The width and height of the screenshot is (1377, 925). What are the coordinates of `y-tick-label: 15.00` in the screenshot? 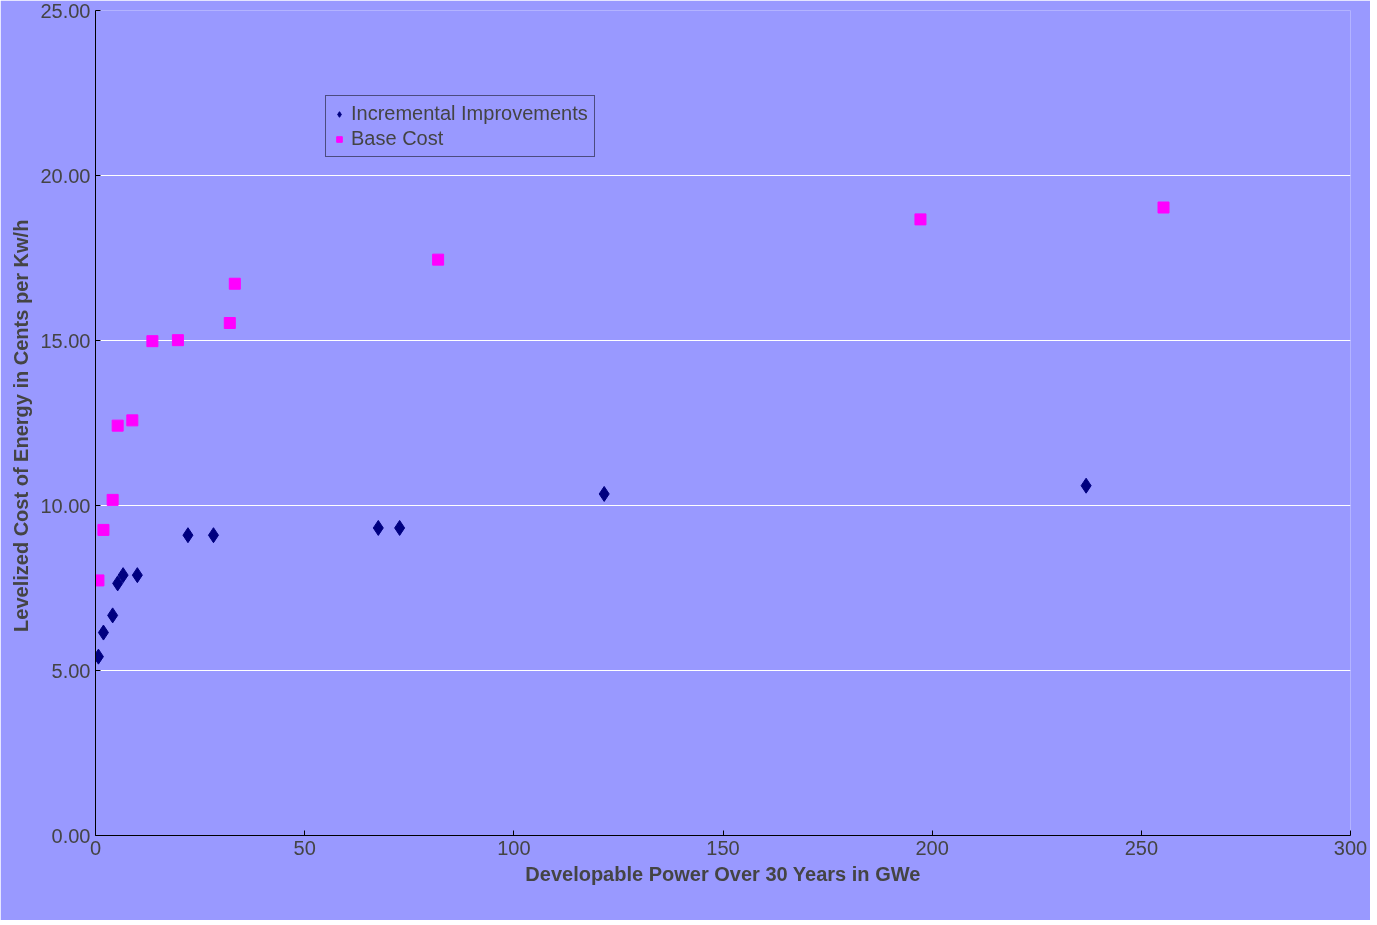 It's located at (65, 340).